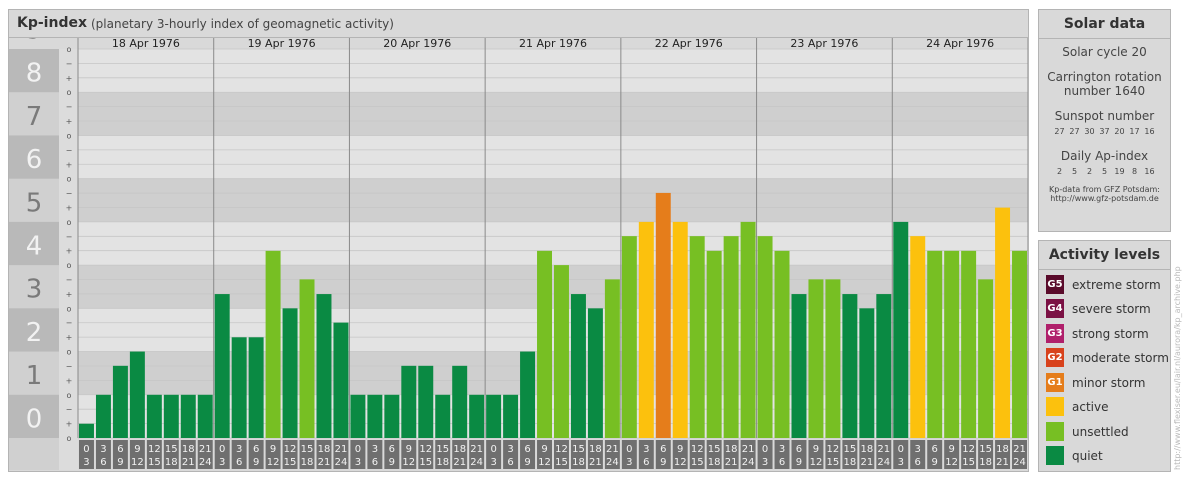 Image resolution: width=1184 pixels, height=480 pixels. Describe the element at coordinates (1074, 455) in the screenshot. I see `legend-item-quiet: quiet` at that location.